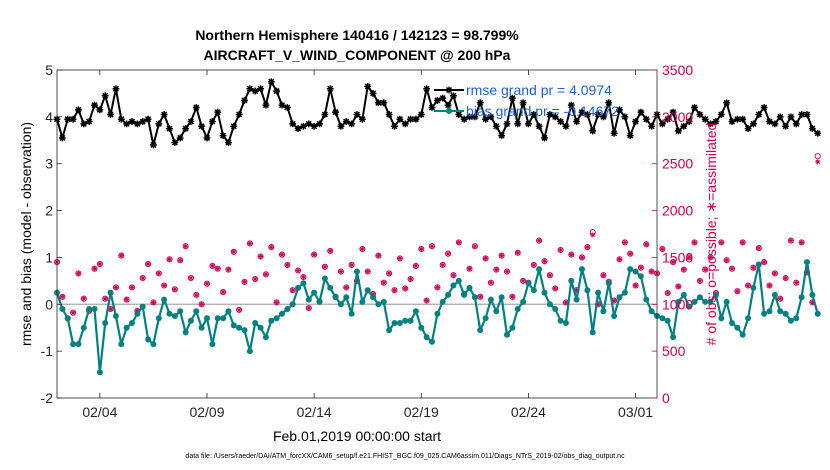  Describe the element at coordinates (357, 55) in the screenshot. I see `chart-title-line2: AIRCRAFT_V_WIND_COMPONENT @ 200 hPa` at that location.